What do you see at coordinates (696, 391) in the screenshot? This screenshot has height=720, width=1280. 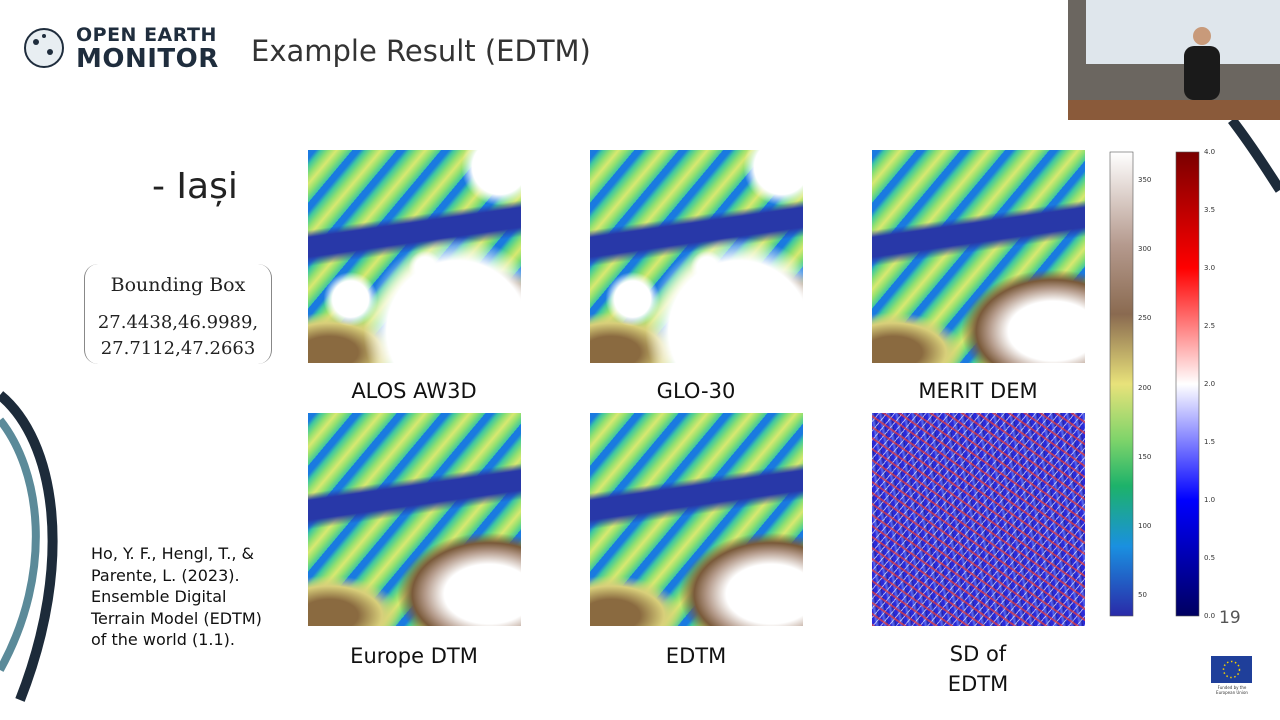 I see `map-label: GLO-30` at bounding box center [696, 391].